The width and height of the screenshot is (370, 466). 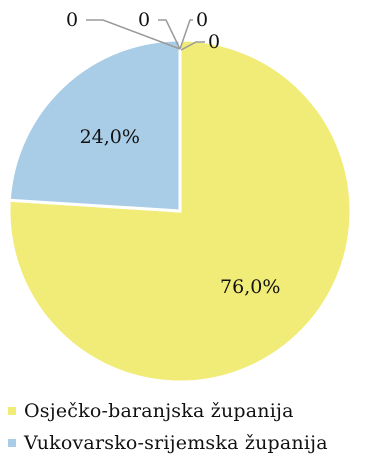 I want to click on legend-swatch-vukovar, so click(x=12, y=443).